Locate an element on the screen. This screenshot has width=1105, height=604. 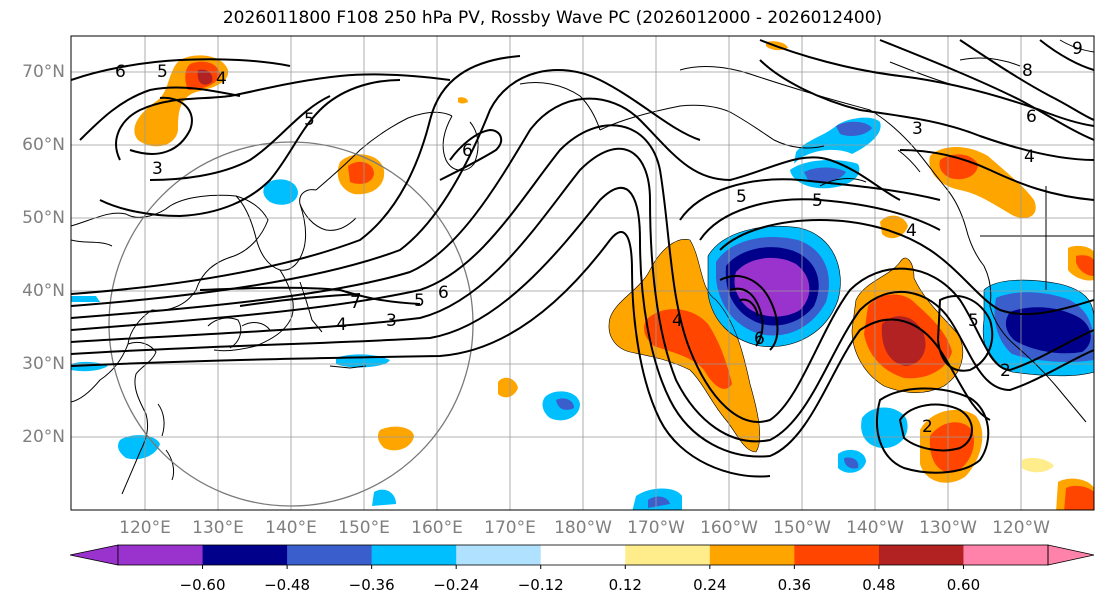
colorbar-tick-label: −0.24 is located at coordinates (456, 585).